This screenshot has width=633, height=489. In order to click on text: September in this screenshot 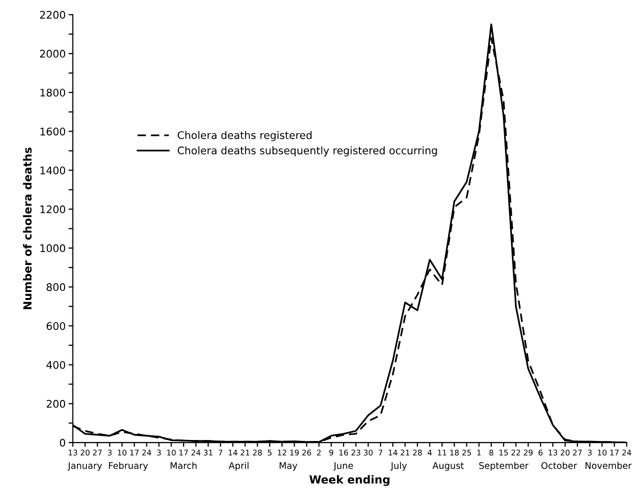, I will do `click(504, 466)`.